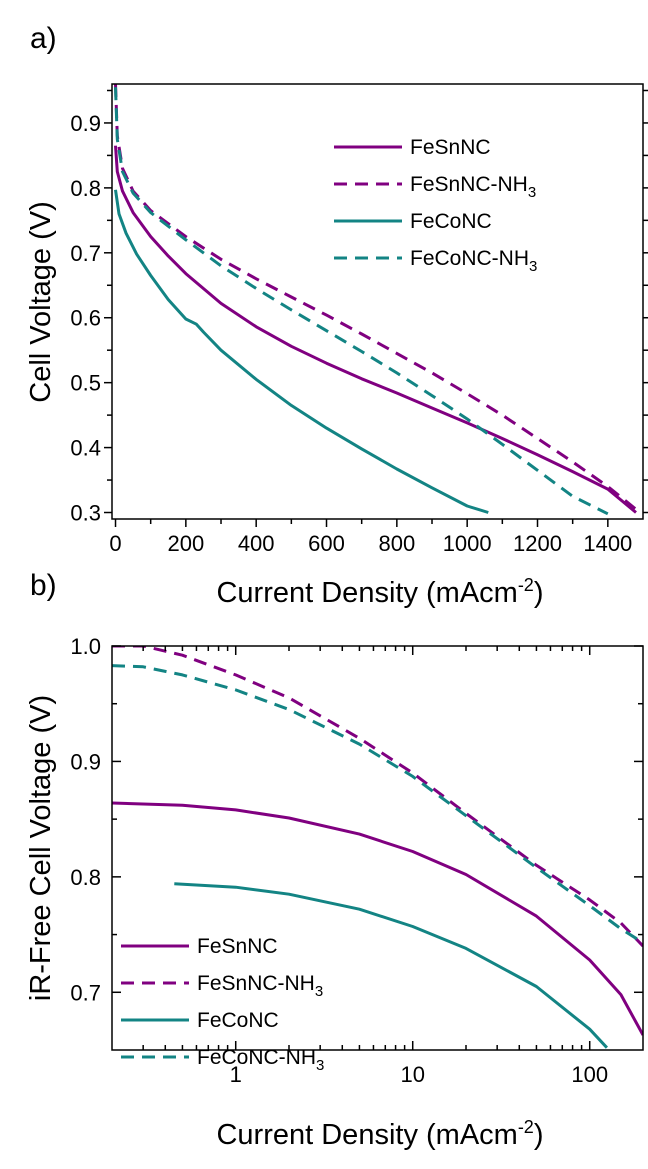  I want to click on y-tick-label: 0.6, so click(85, 318).